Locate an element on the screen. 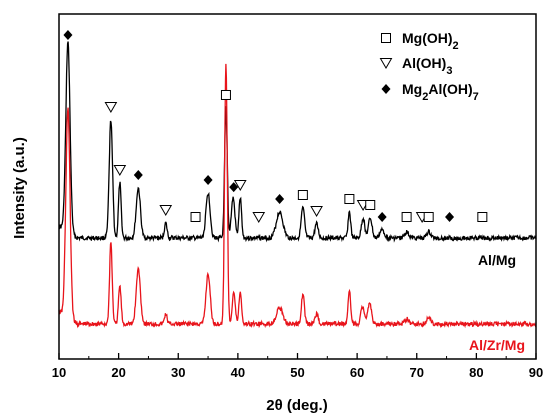  y-axis-label: Intensity (a.u.) is located at coordinates (19, 188).